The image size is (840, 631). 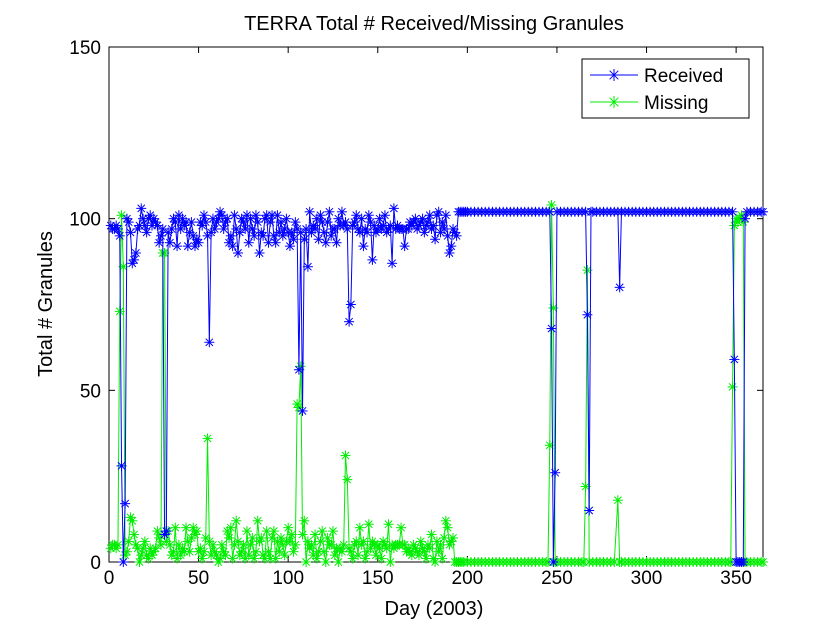 I want to click on x-tick-label: 50, so click(x=198, y=578).